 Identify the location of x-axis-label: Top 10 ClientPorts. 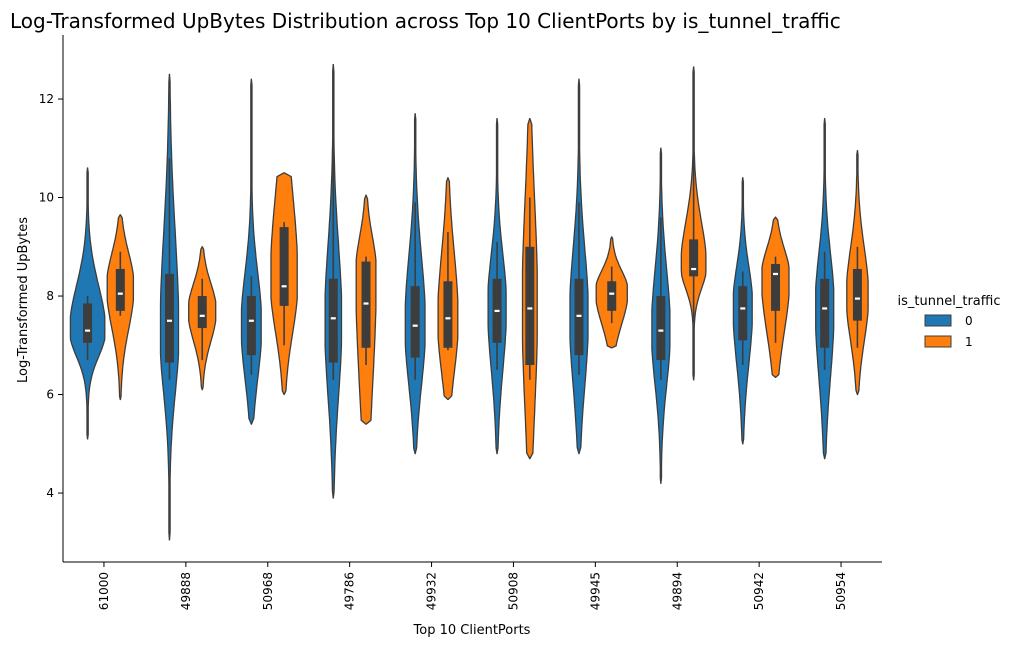
(472, 630).